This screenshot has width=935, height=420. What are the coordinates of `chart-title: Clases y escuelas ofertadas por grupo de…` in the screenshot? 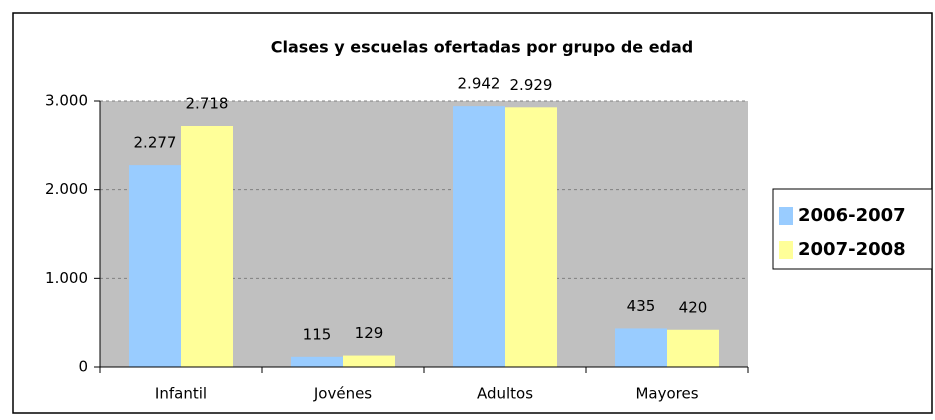 It's located at (482, 47).